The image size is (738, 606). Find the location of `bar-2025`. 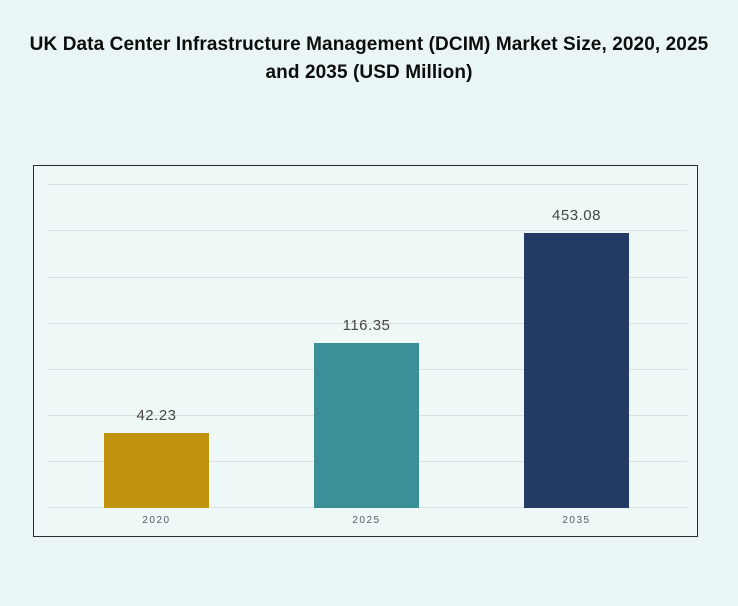

bar-2025 is located at coordinates (366, 425).